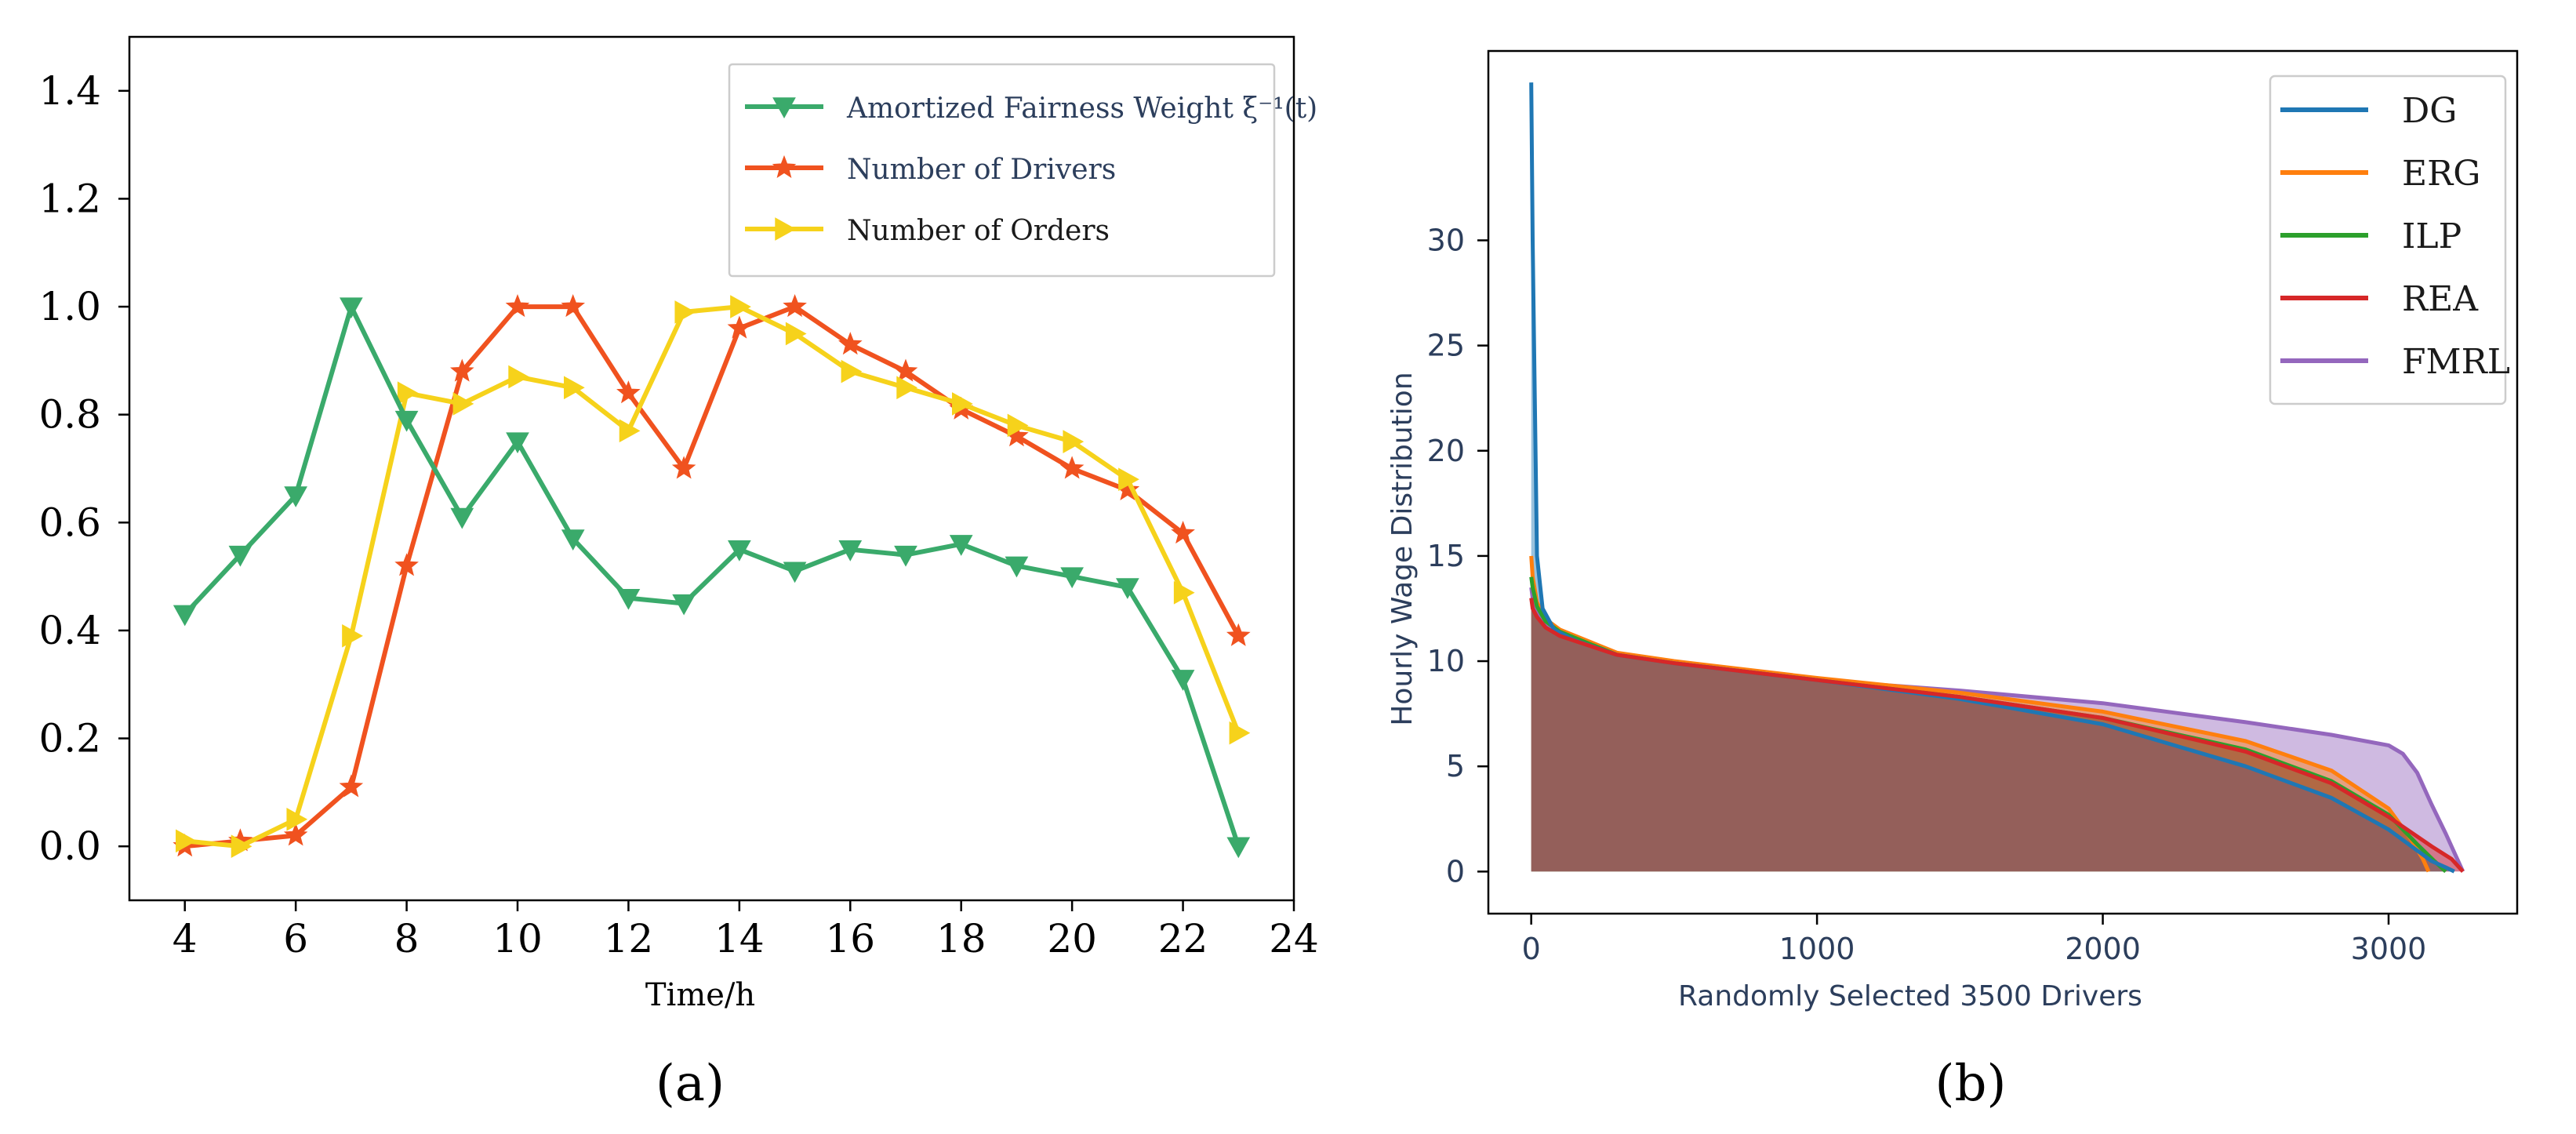 The width and height of the screenshot is (2576, 1134). Describe the element at coordinates (978, 231) in the screenshot. I see `legend-label: Number of Orders` at that location.